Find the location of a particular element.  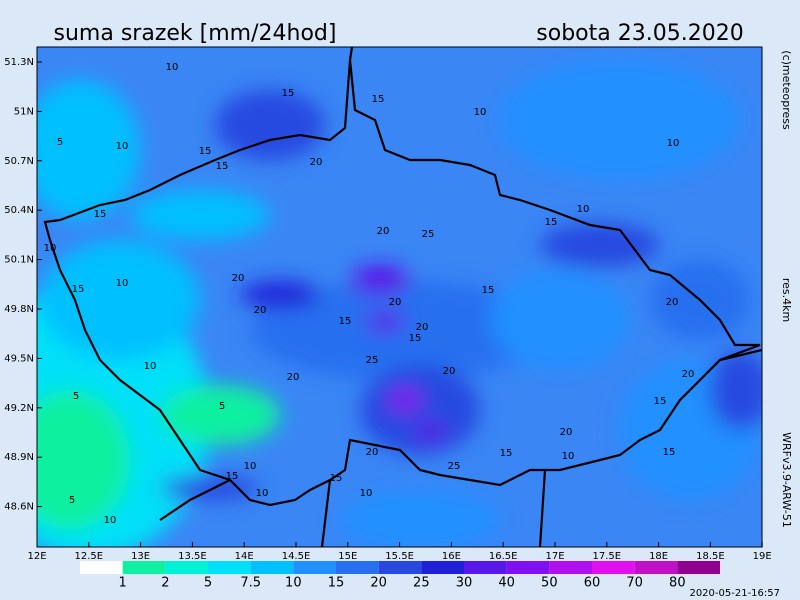

legend-label: 10 is located at coordinates (293, 583).